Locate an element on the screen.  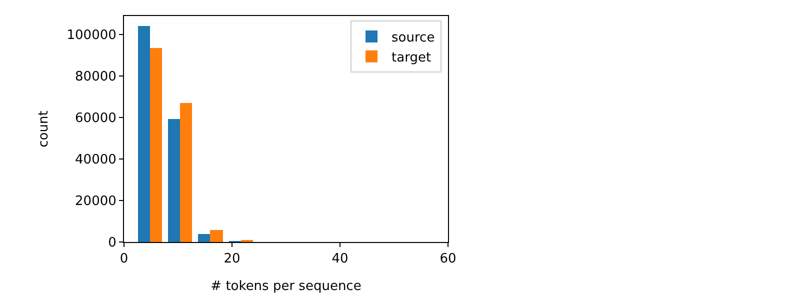
y-tick-label: 20000 is located at coordinates (95, 202).